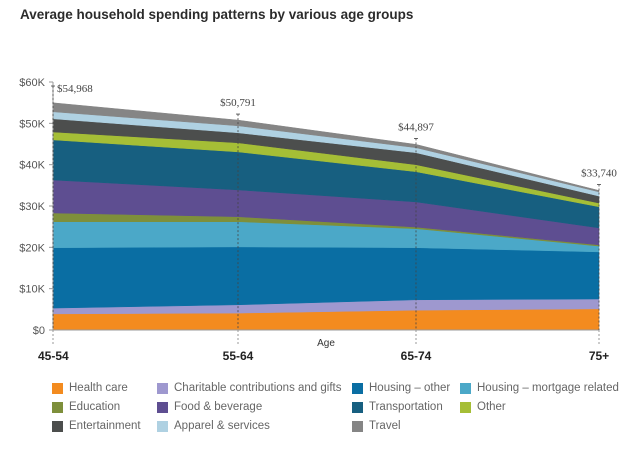 The width and height of the screenshot is (640, 458). I want to click on legend-label: Transportation, so click(406, 407).